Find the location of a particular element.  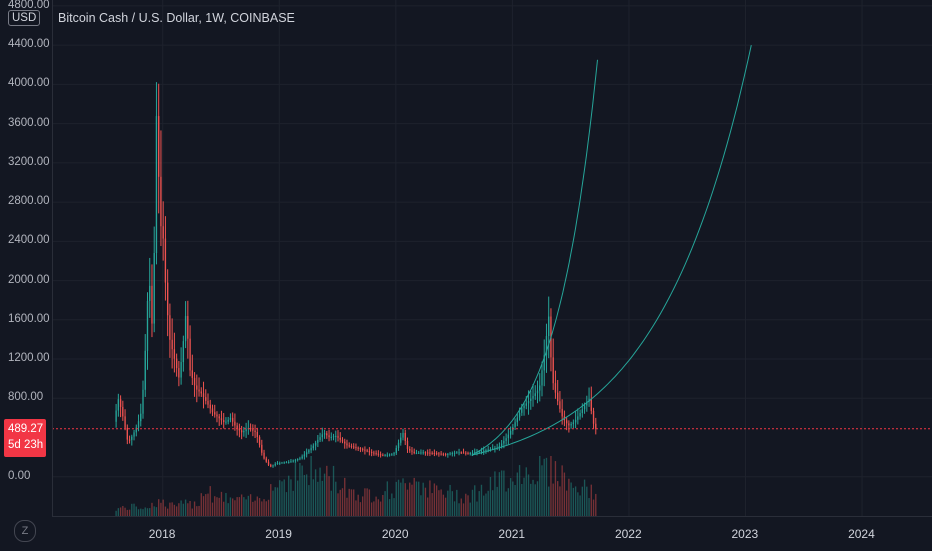

bar-countdown: 5d 23h is located at coordinates (26, 445).